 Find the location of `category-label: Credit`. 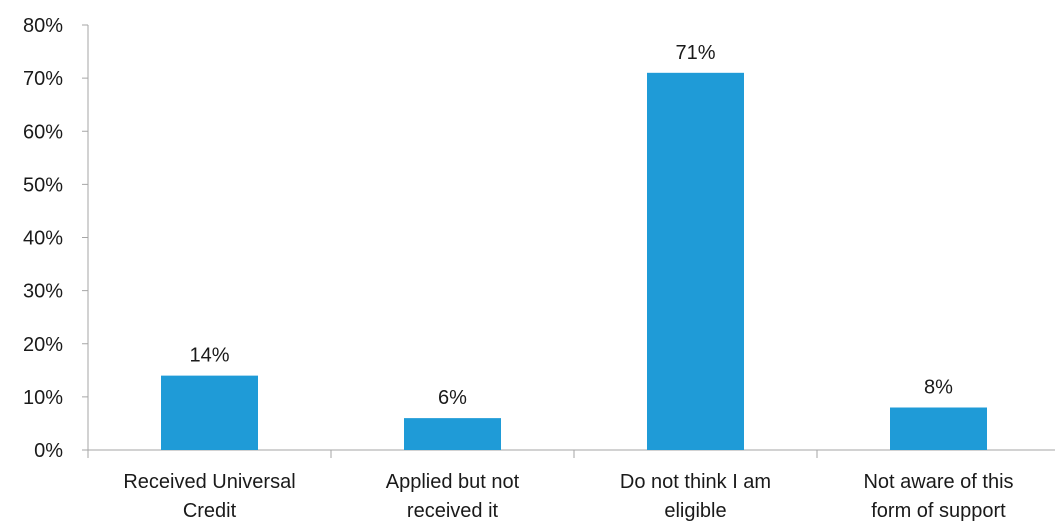

category-label: Credit is located at coordinates (210, 511).